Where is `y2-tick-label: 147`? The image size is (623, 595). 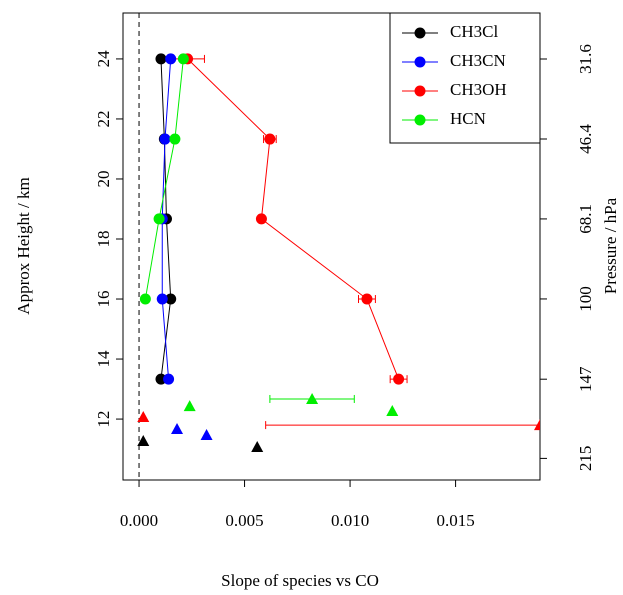
y2-tick-label: 147 is located at coordinates (585, 379).